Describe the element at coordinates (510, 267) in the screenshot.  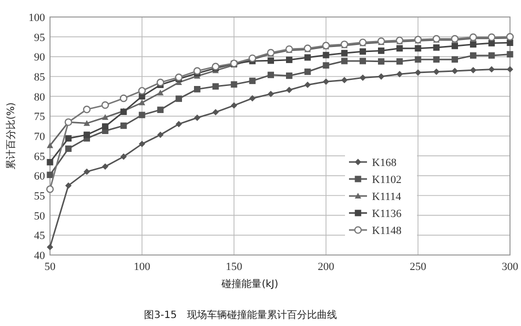
I see `x-tick-label: 300` at that location.